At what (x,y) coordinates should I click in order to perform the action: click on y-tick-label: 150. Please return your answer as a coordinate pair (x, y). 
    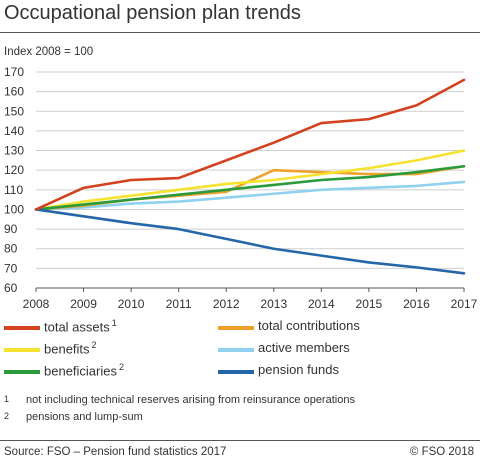
    Looking at the image, I should click on (14, 111).